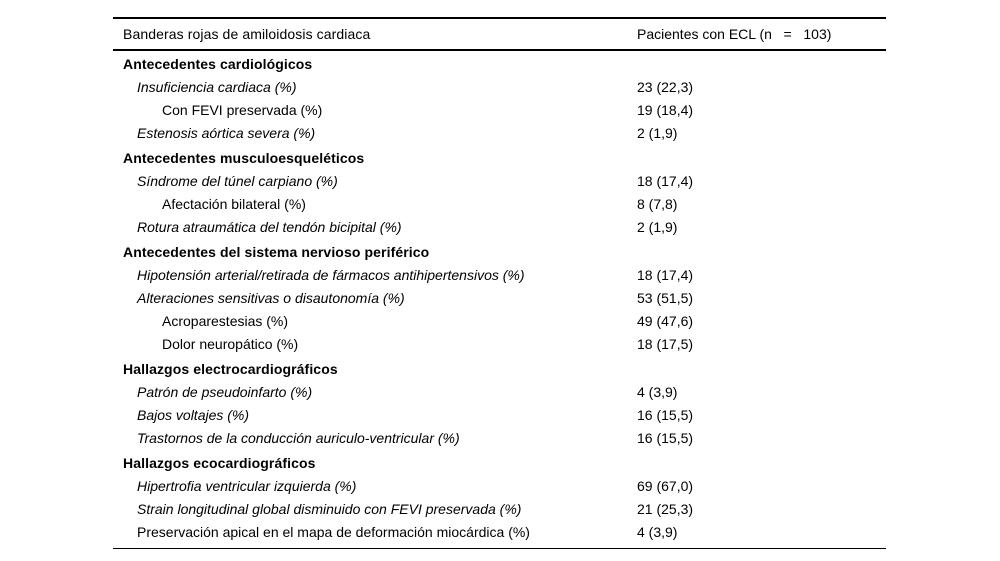 This screenshot has height=561, width=1000. What do you see at coordinates (247, 34) in the screenshot?
I see `header-col-red-flags: Banderas rojas de amiloidosis cardiaca` at bounding box center [247, 34].